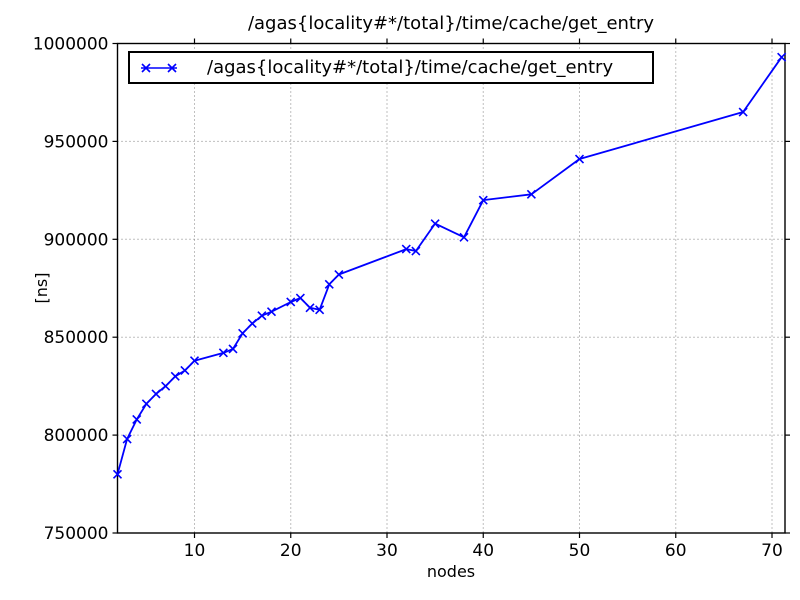 The width and height of the screenshot is (800, 600). What do you see at coordinates (772, 551) in the screenshot?
I see `x-tick-label: 70` at bounding box center [772, 551].